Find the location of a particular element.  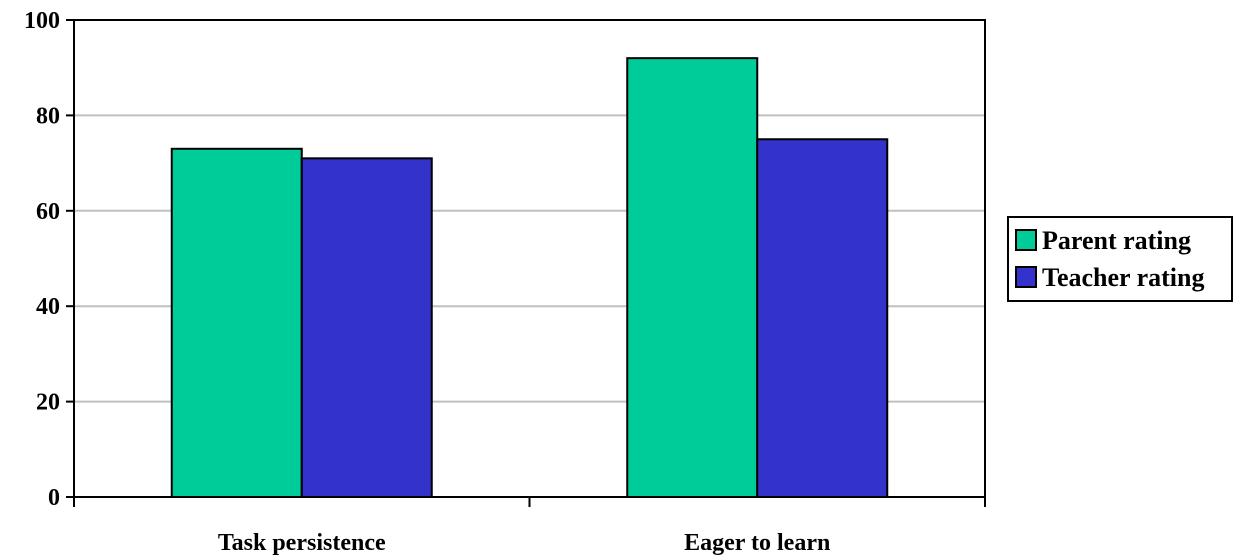

legend-box is located at coordinates (1120, 259).